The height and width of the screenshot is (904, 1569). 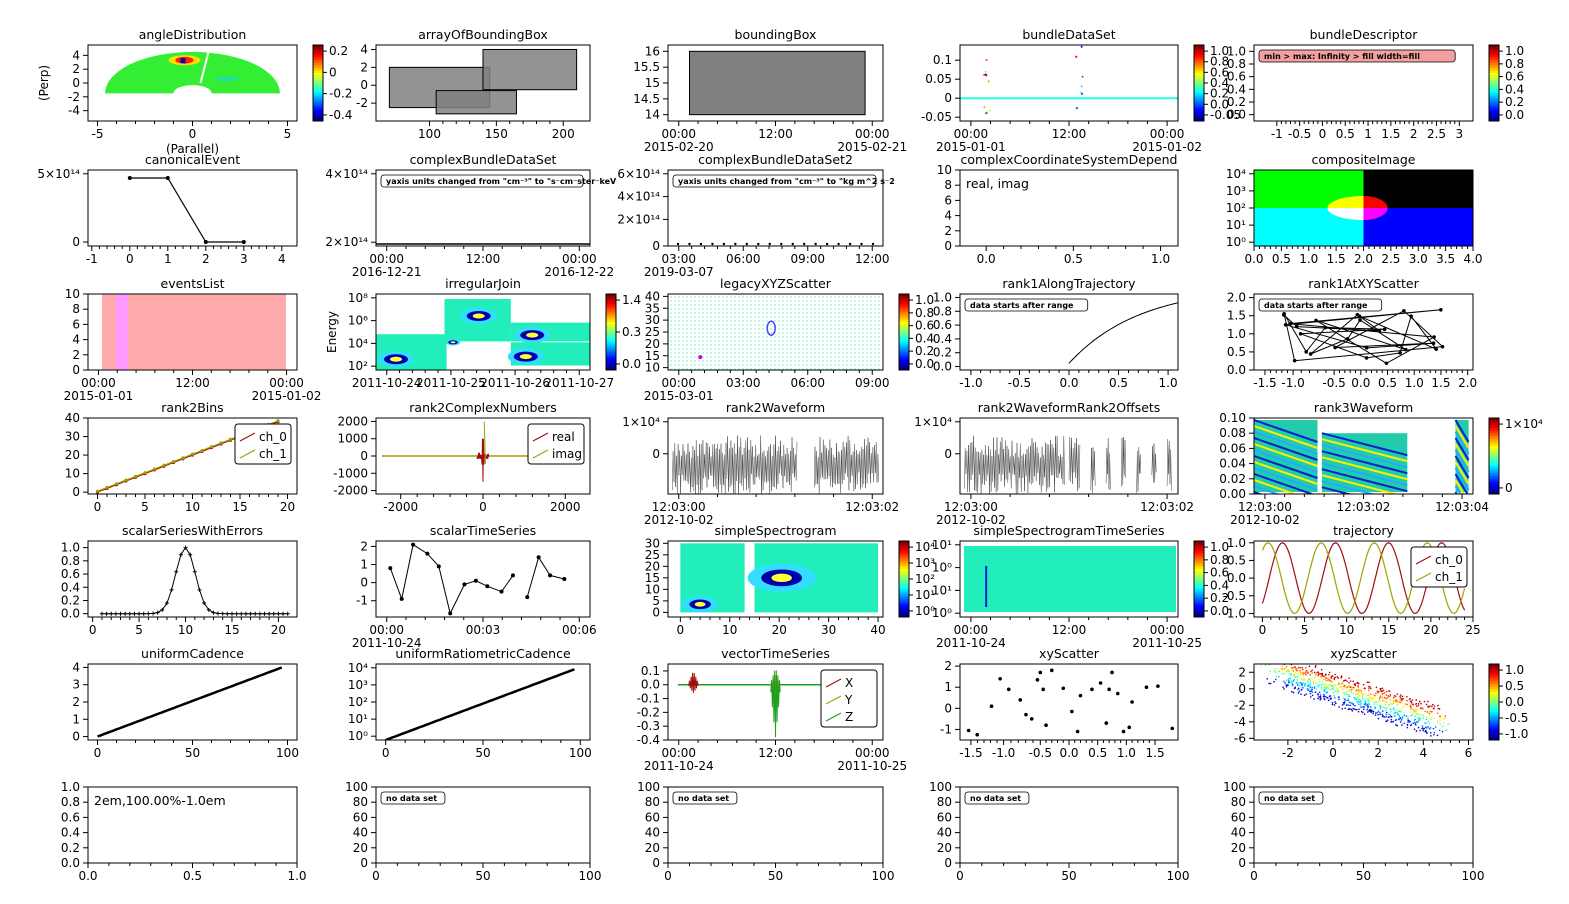 What do you see at coordinates (579, 630) in the screenshot?
I see `x-tick-label: 00:06` at bounding box center [579, 630].